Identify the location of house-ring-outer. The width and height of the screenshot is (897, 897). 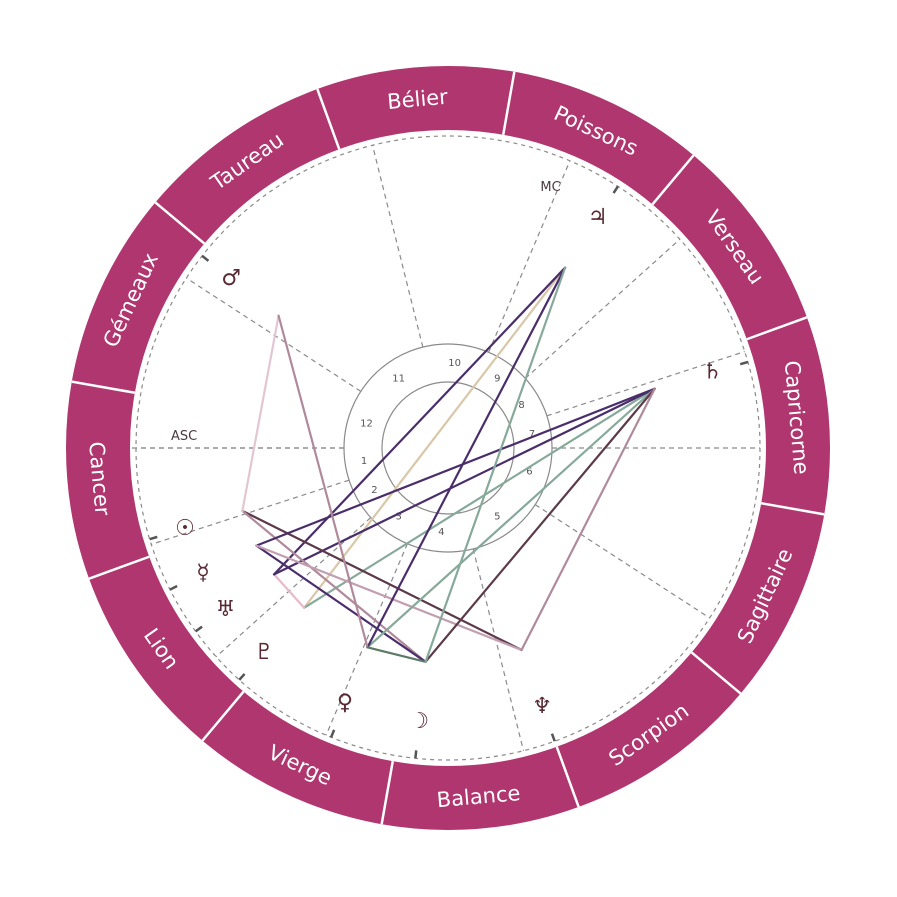
(448, 448).